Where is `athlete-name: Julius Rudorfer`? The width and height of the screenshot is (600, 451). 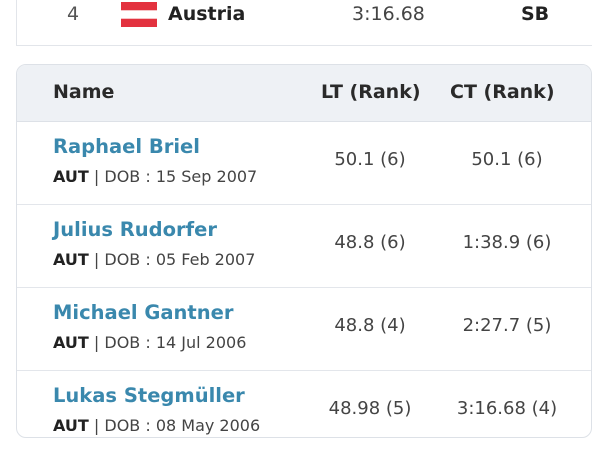 athlete-name: Julius Rudorfer is located at coordinates (135, 229).